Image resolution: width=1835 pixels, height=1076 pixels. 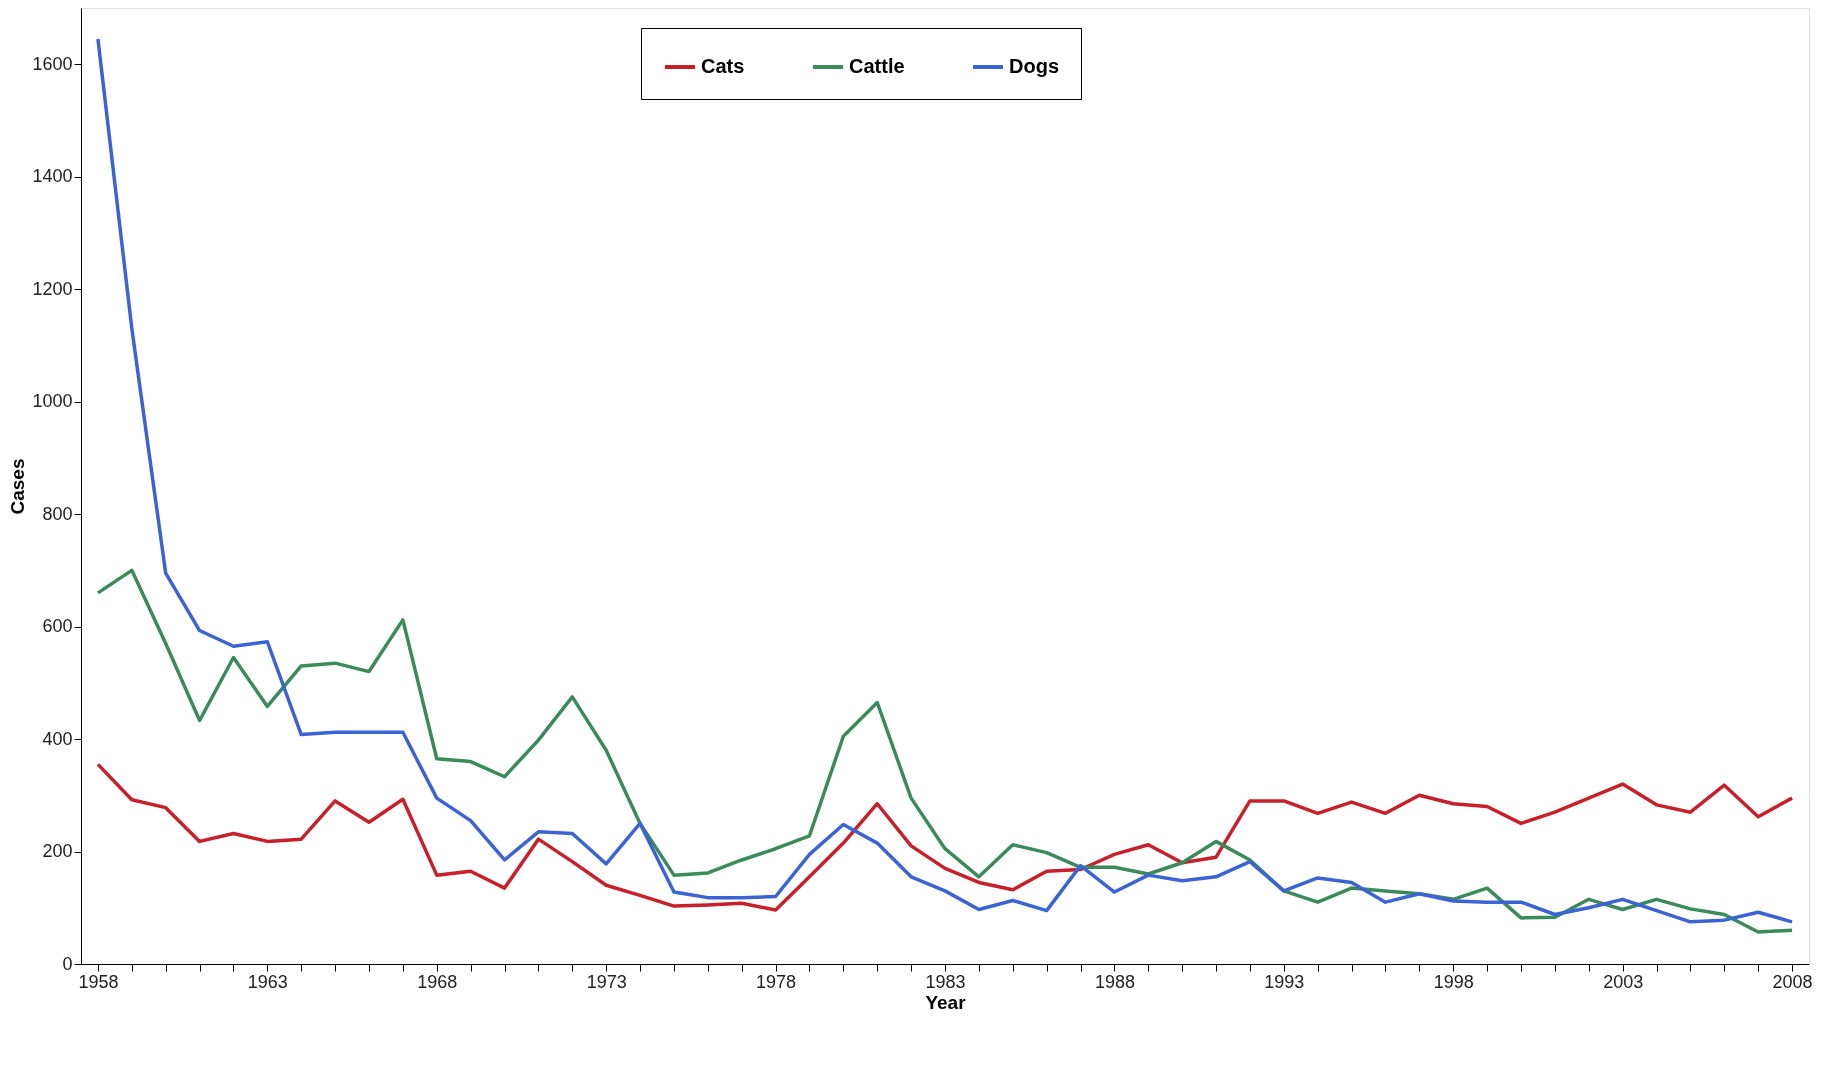 What do you see at coordinates (57, 851) in the screenshot?
I see `y-tick-label: 200` at bounding box center [57, 851].